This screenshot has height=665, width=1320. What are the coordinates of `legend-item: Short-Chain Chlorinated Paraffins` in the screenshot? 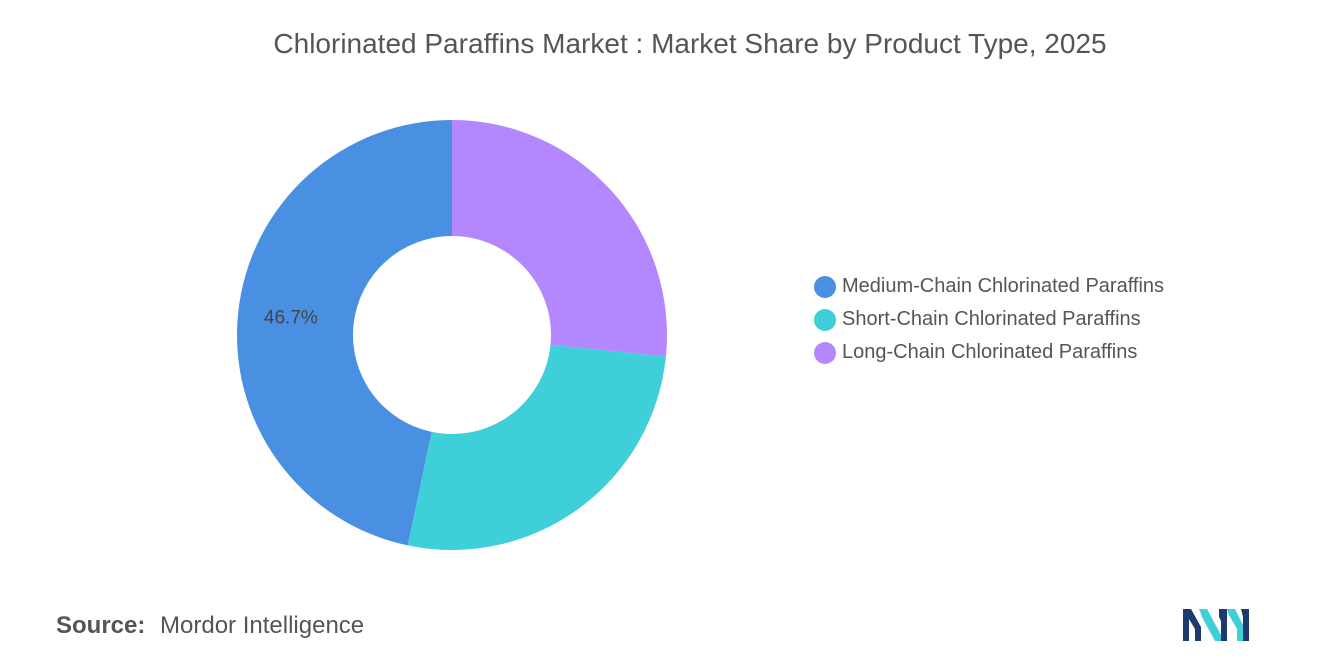 It's located at (989, 319).